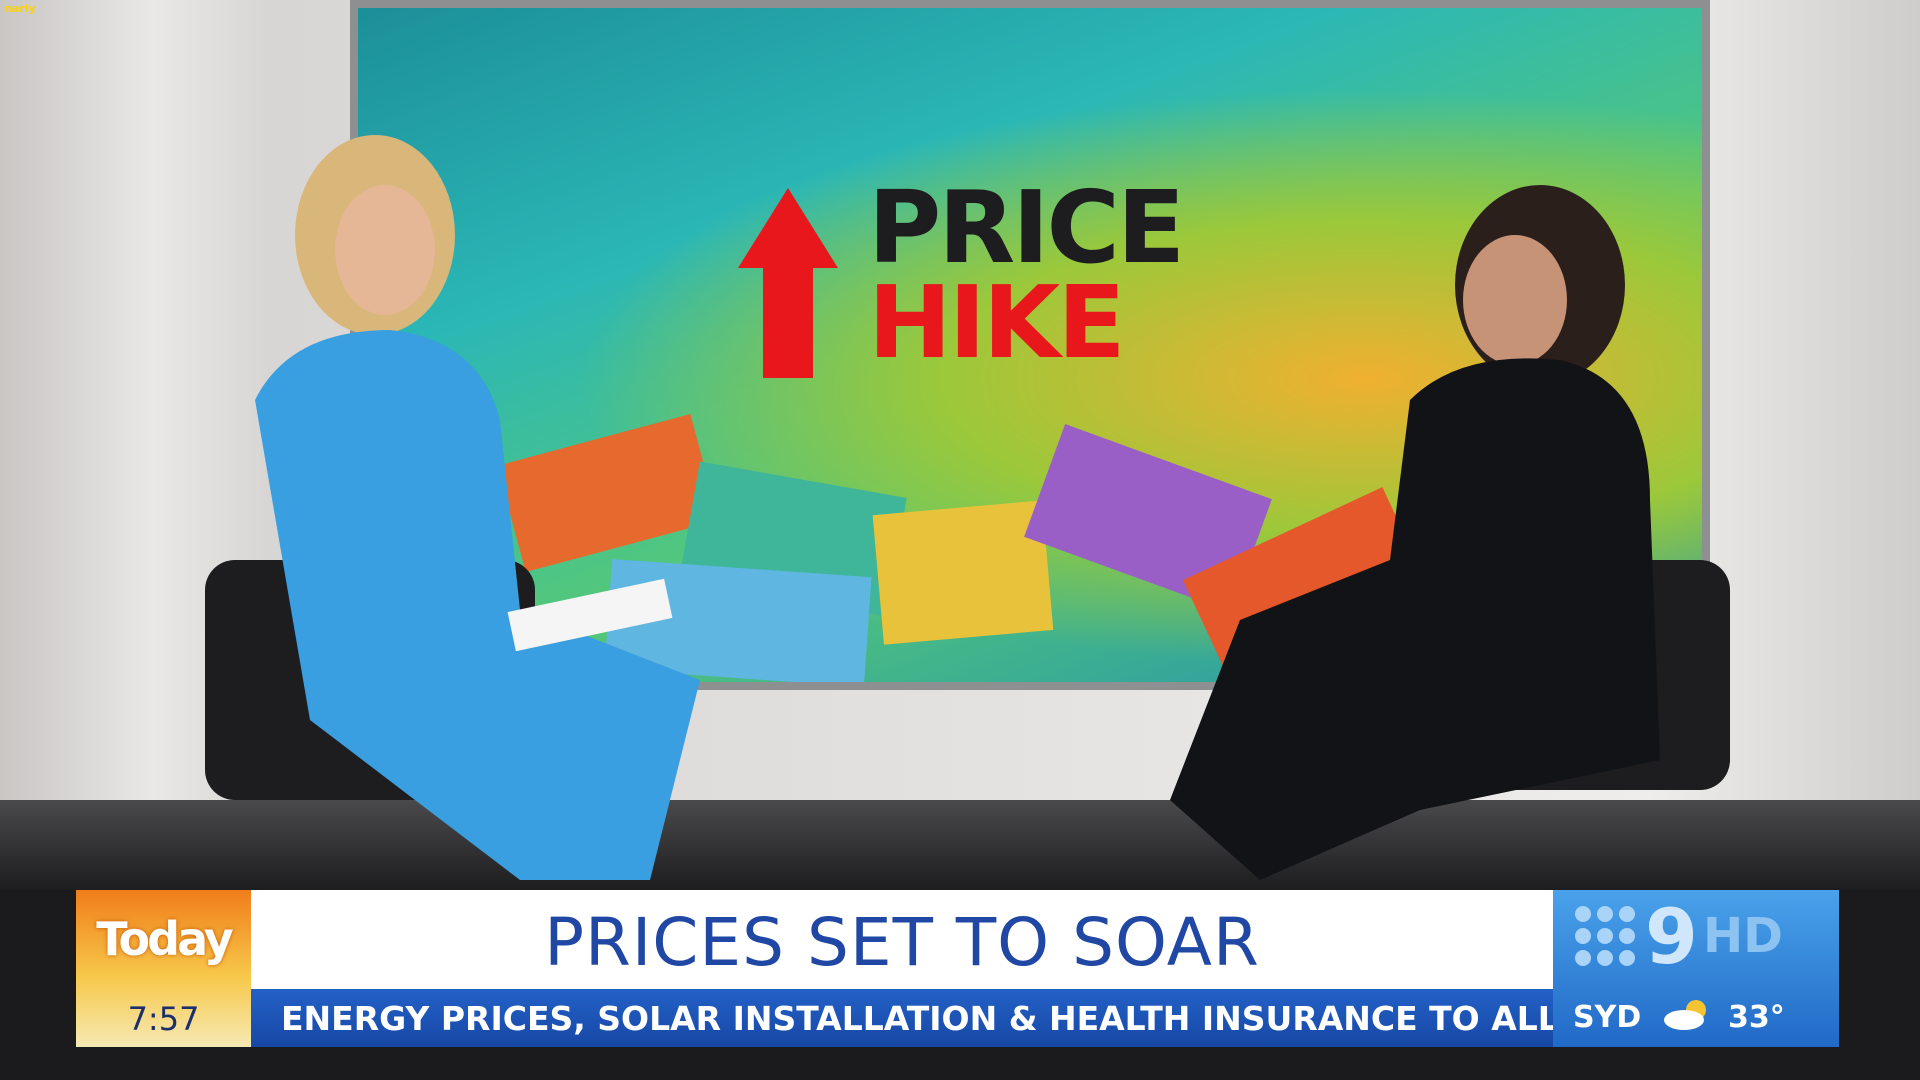  I want to click on headline-bar: PRICES SET TO SOAR, so click(902, 939).